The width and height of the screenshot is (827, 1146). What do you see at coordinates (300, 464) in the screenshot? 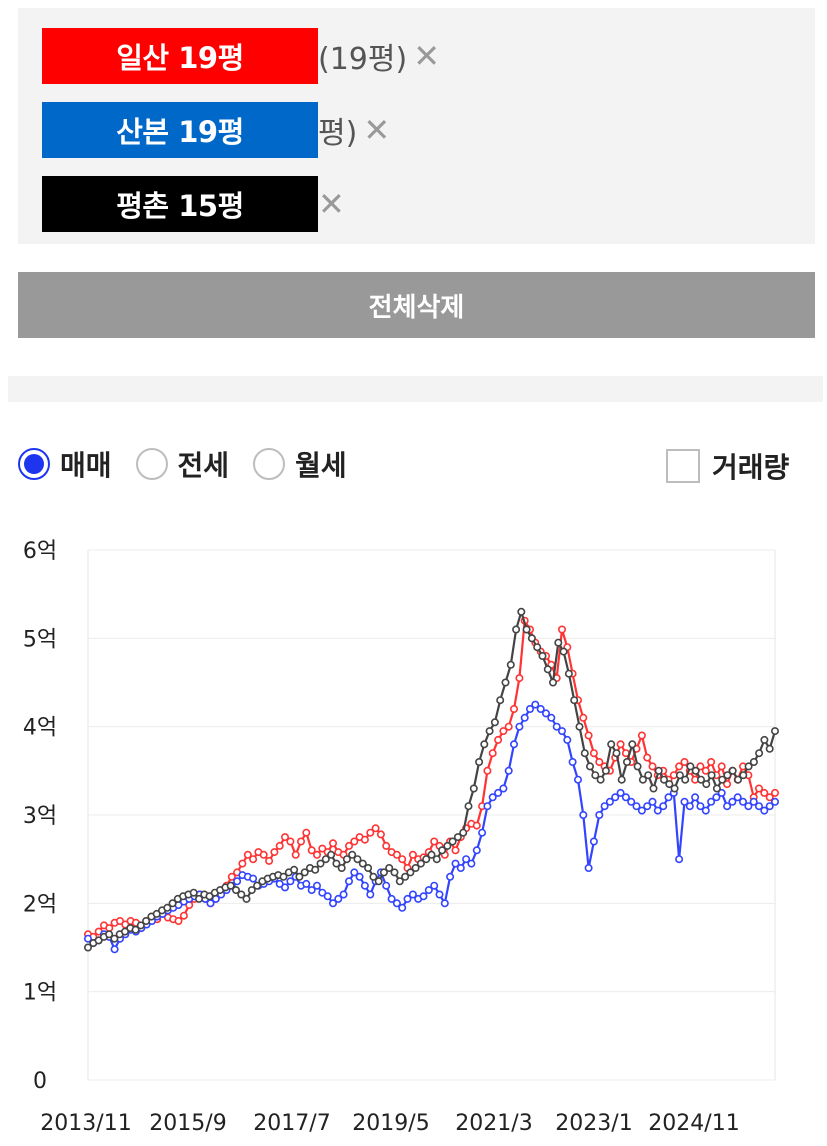
I see `radio-wolse: 월세` at bounding box center [300, 464].